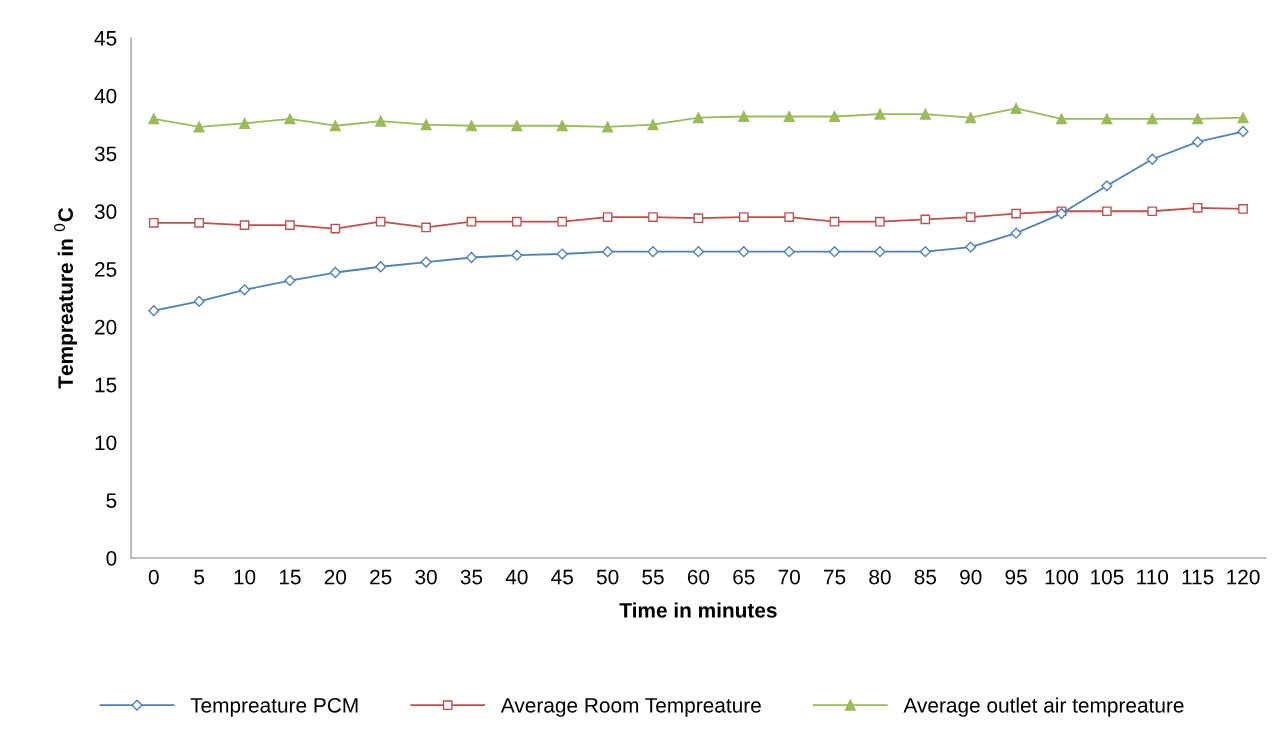  Describe the element at coordinates (653, 577) in the screenshot. I see `x-tick-label: 55` at that location.